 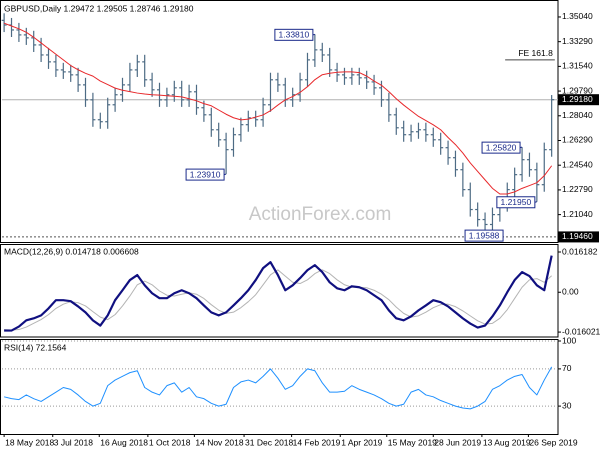 I want to click on annotation-label: 1.21950, so click(x=515, y=202).